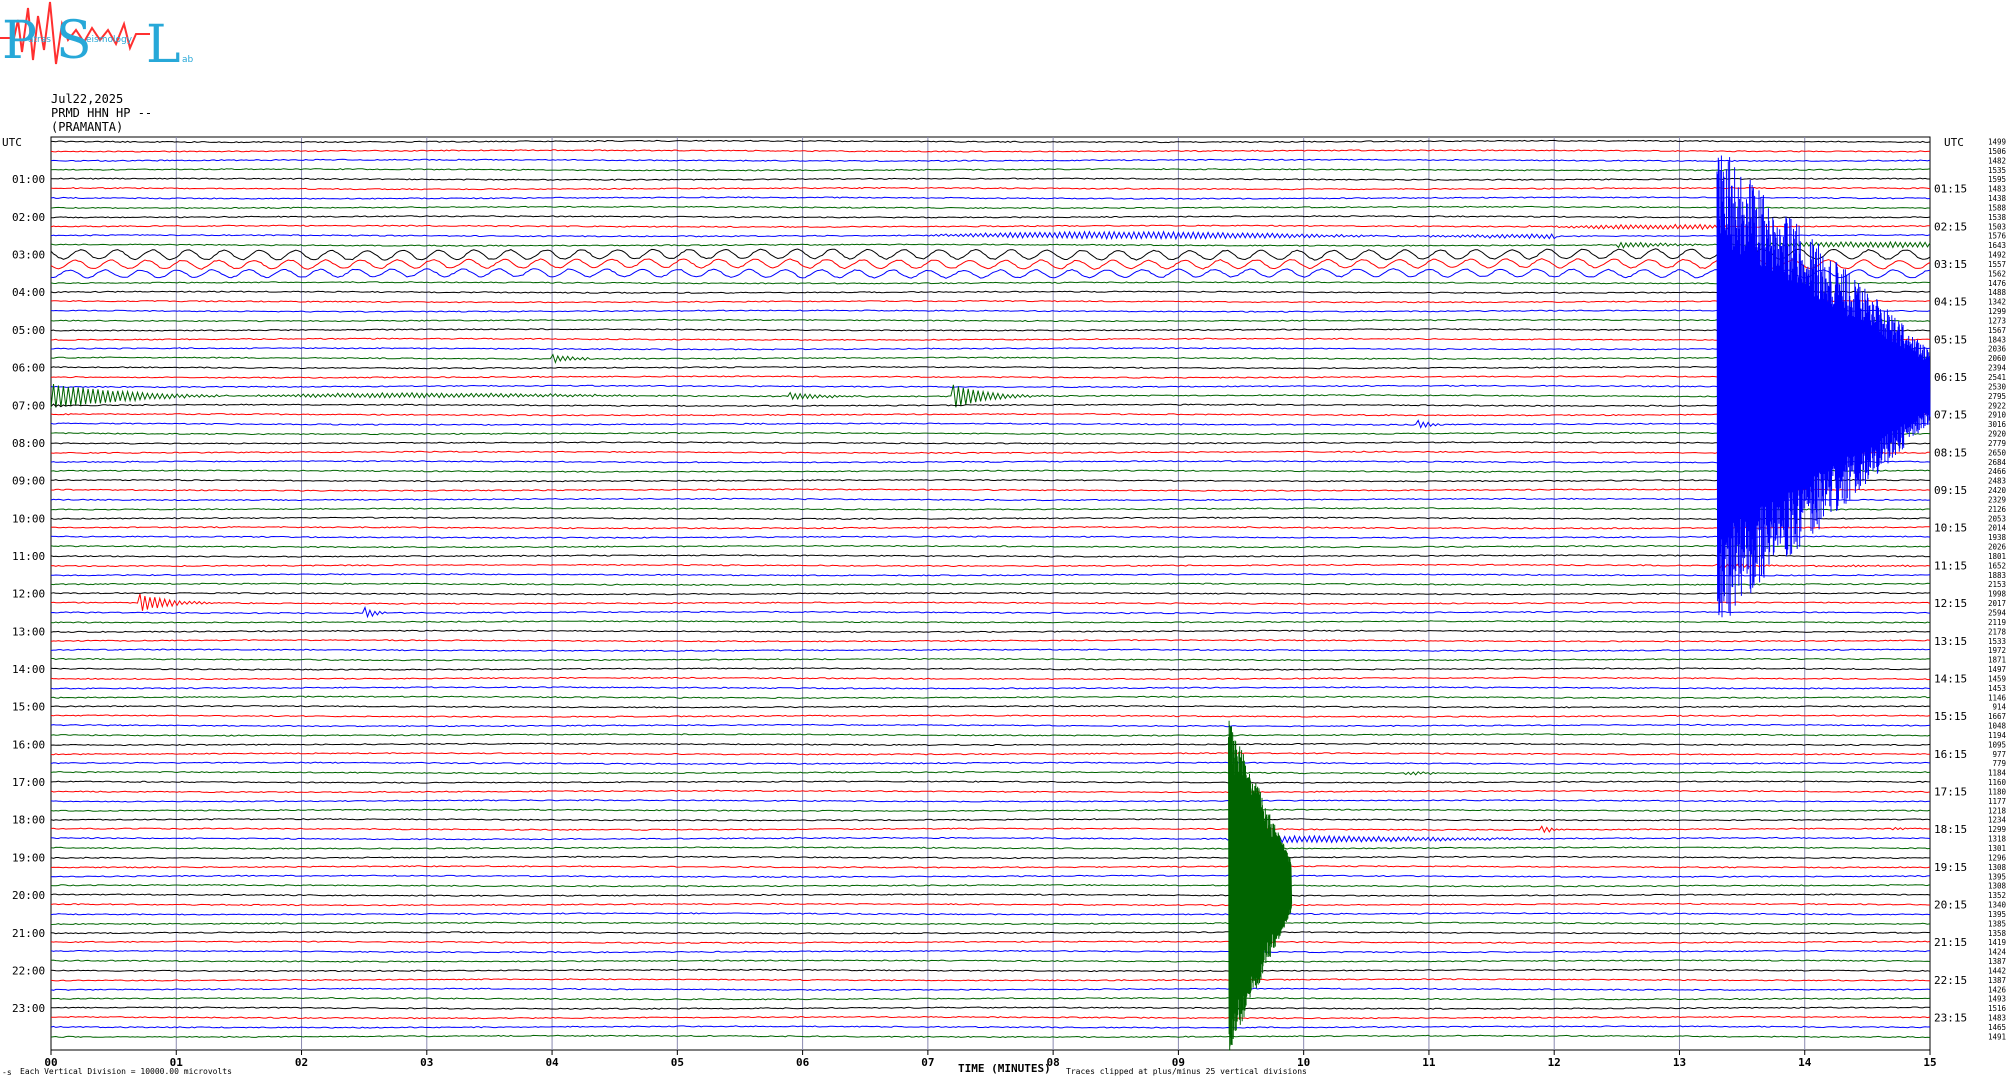  I want to click on left-axis-label: UTC, so click(12, 142).